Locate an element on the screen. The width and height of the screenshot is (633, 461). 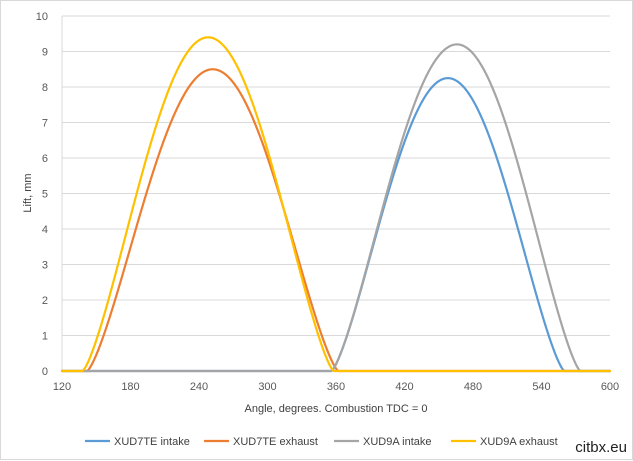
x-tick-label: 480 is located at coordinates (473, 387).